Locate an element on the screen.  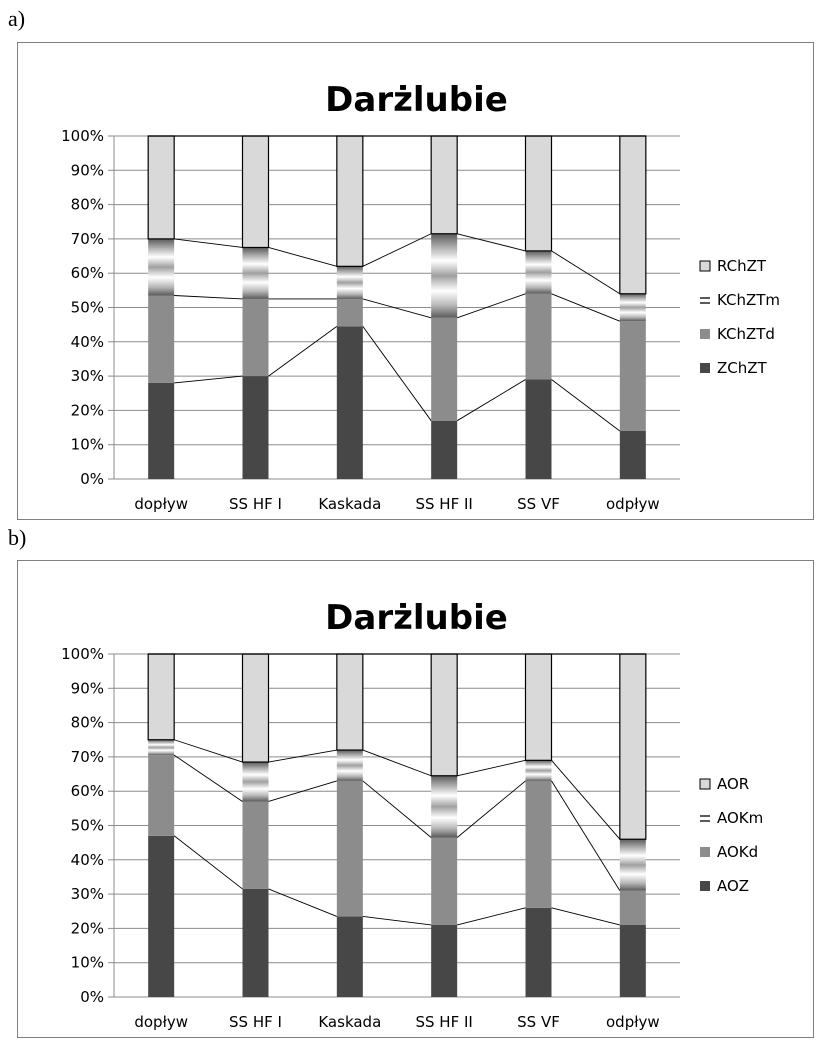
legend-label: AOR is located at coordinates (733, 784).